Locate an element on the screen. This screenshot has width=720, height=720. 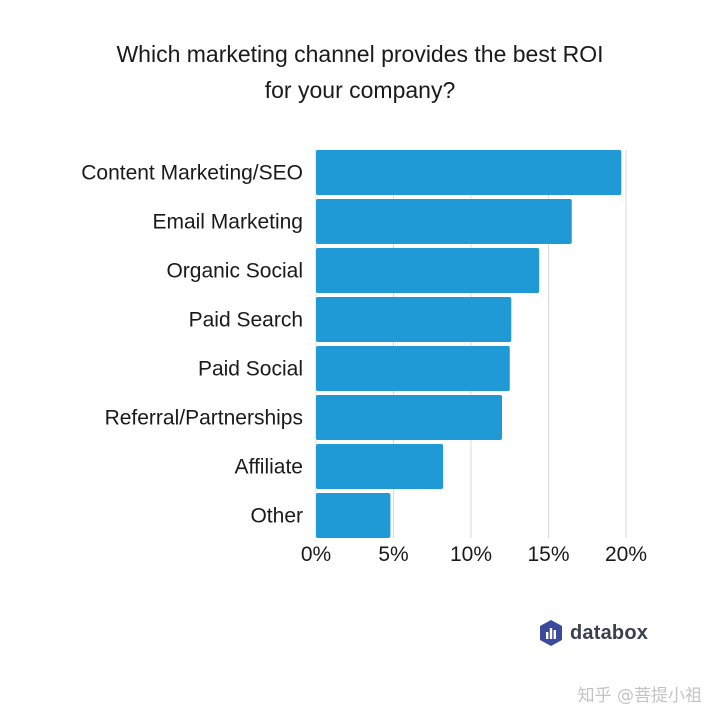
category-label-7: Other is located at coordinates (276, 516).